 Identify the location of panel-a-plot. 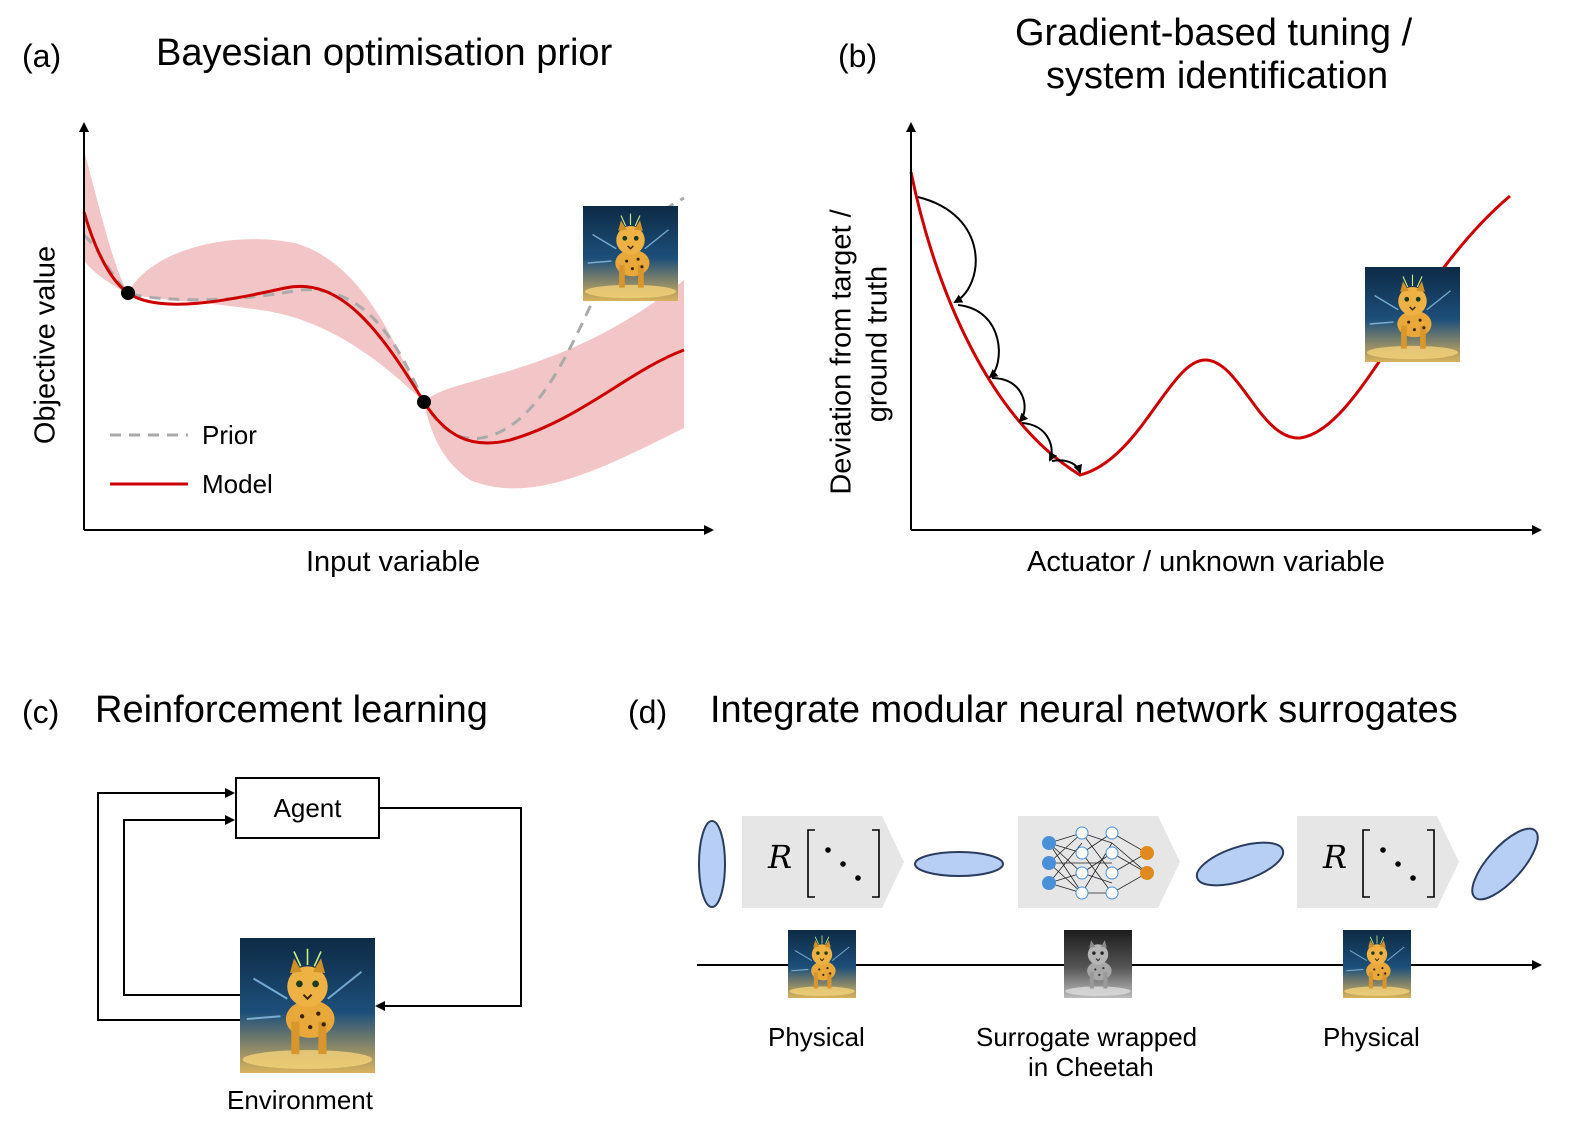
(396, 328).